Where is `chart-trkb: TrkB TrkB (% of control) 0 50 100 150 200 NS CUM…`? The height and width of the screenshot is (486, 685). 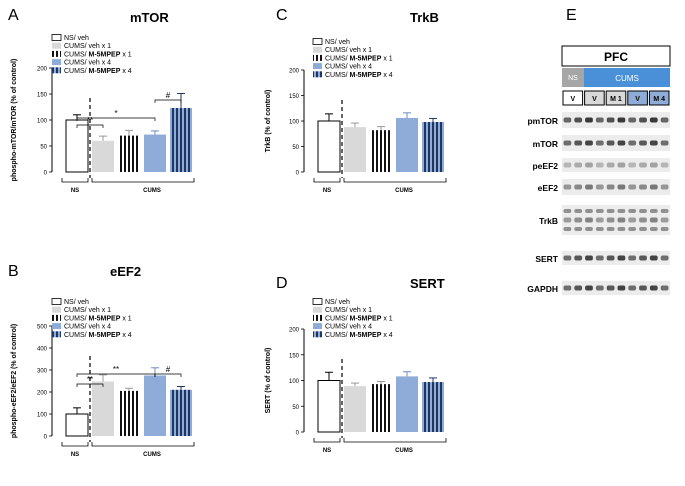
chart-trkb: TrkB TrkB (% of control) 0 50 100 150 200 NS CUM… is located at coordinates (356, 102).